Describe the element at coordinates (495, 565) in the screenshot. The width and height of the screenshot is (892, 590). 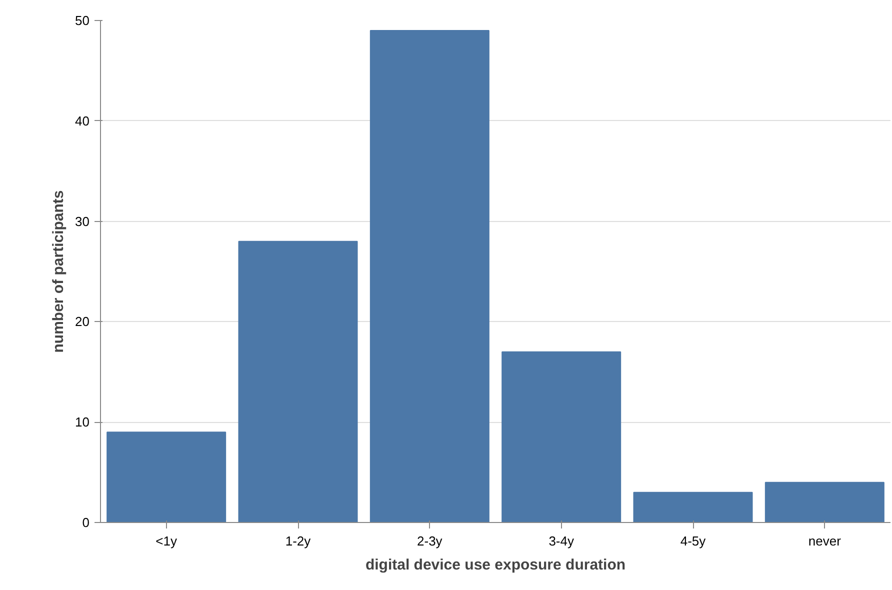
I see `x-axis-title: digital device use exposure duration` at that location.